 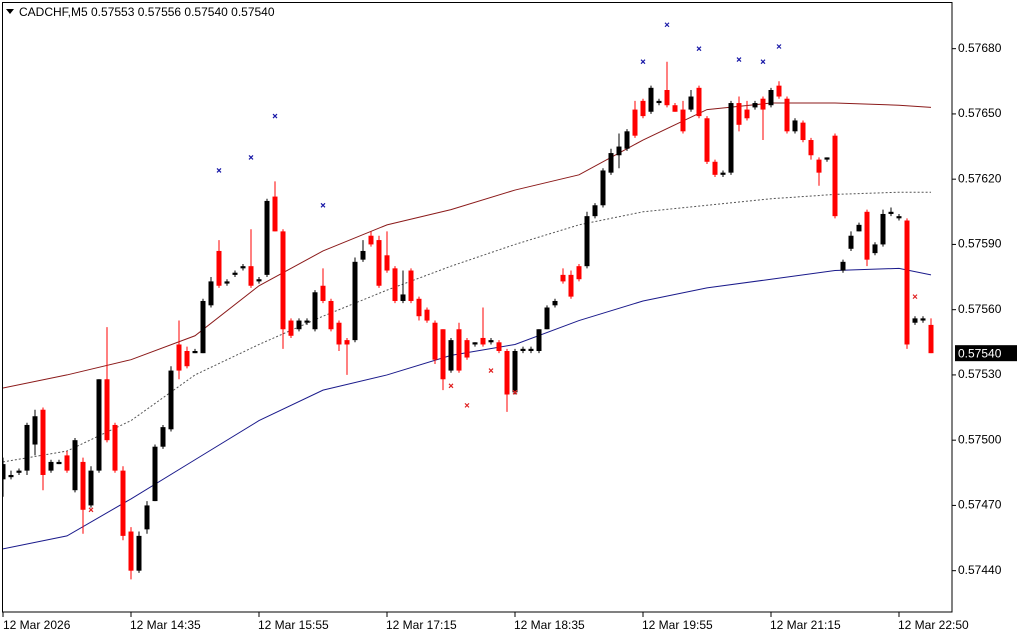 I want to click on menu-triangle, so click(x=10, y=11).